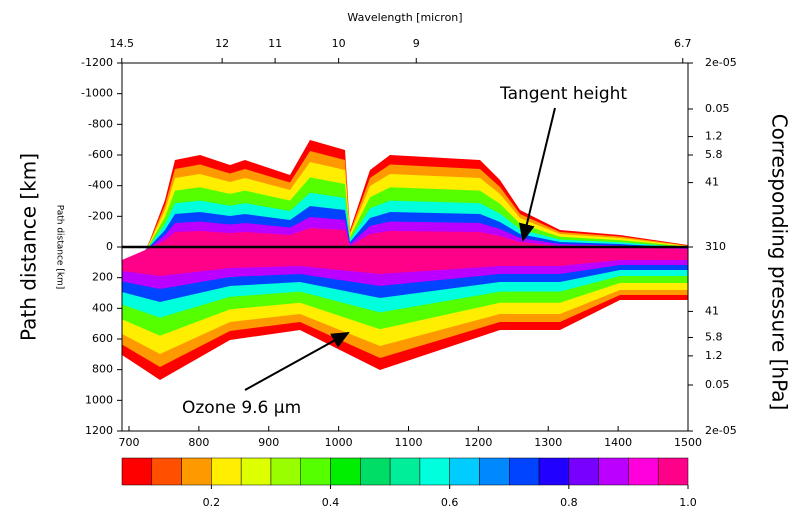 This screenshot has width=798, height=509. I want to click on x-tick-label: 1100, so click(408, 442).